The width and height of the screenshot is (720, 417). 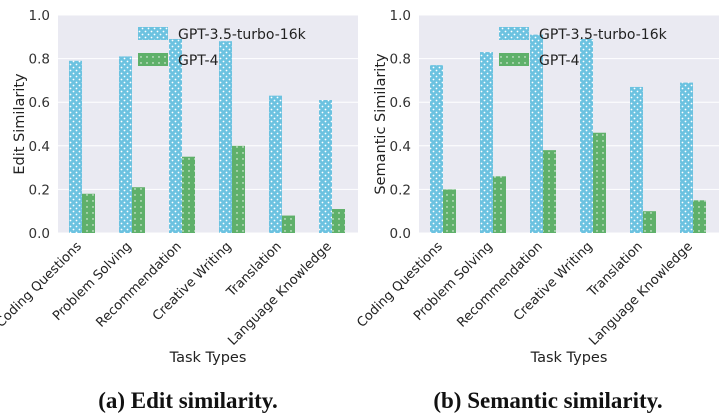 I want to click on y-axis-label: Semantic Similarity, so click(x=381, y=124).